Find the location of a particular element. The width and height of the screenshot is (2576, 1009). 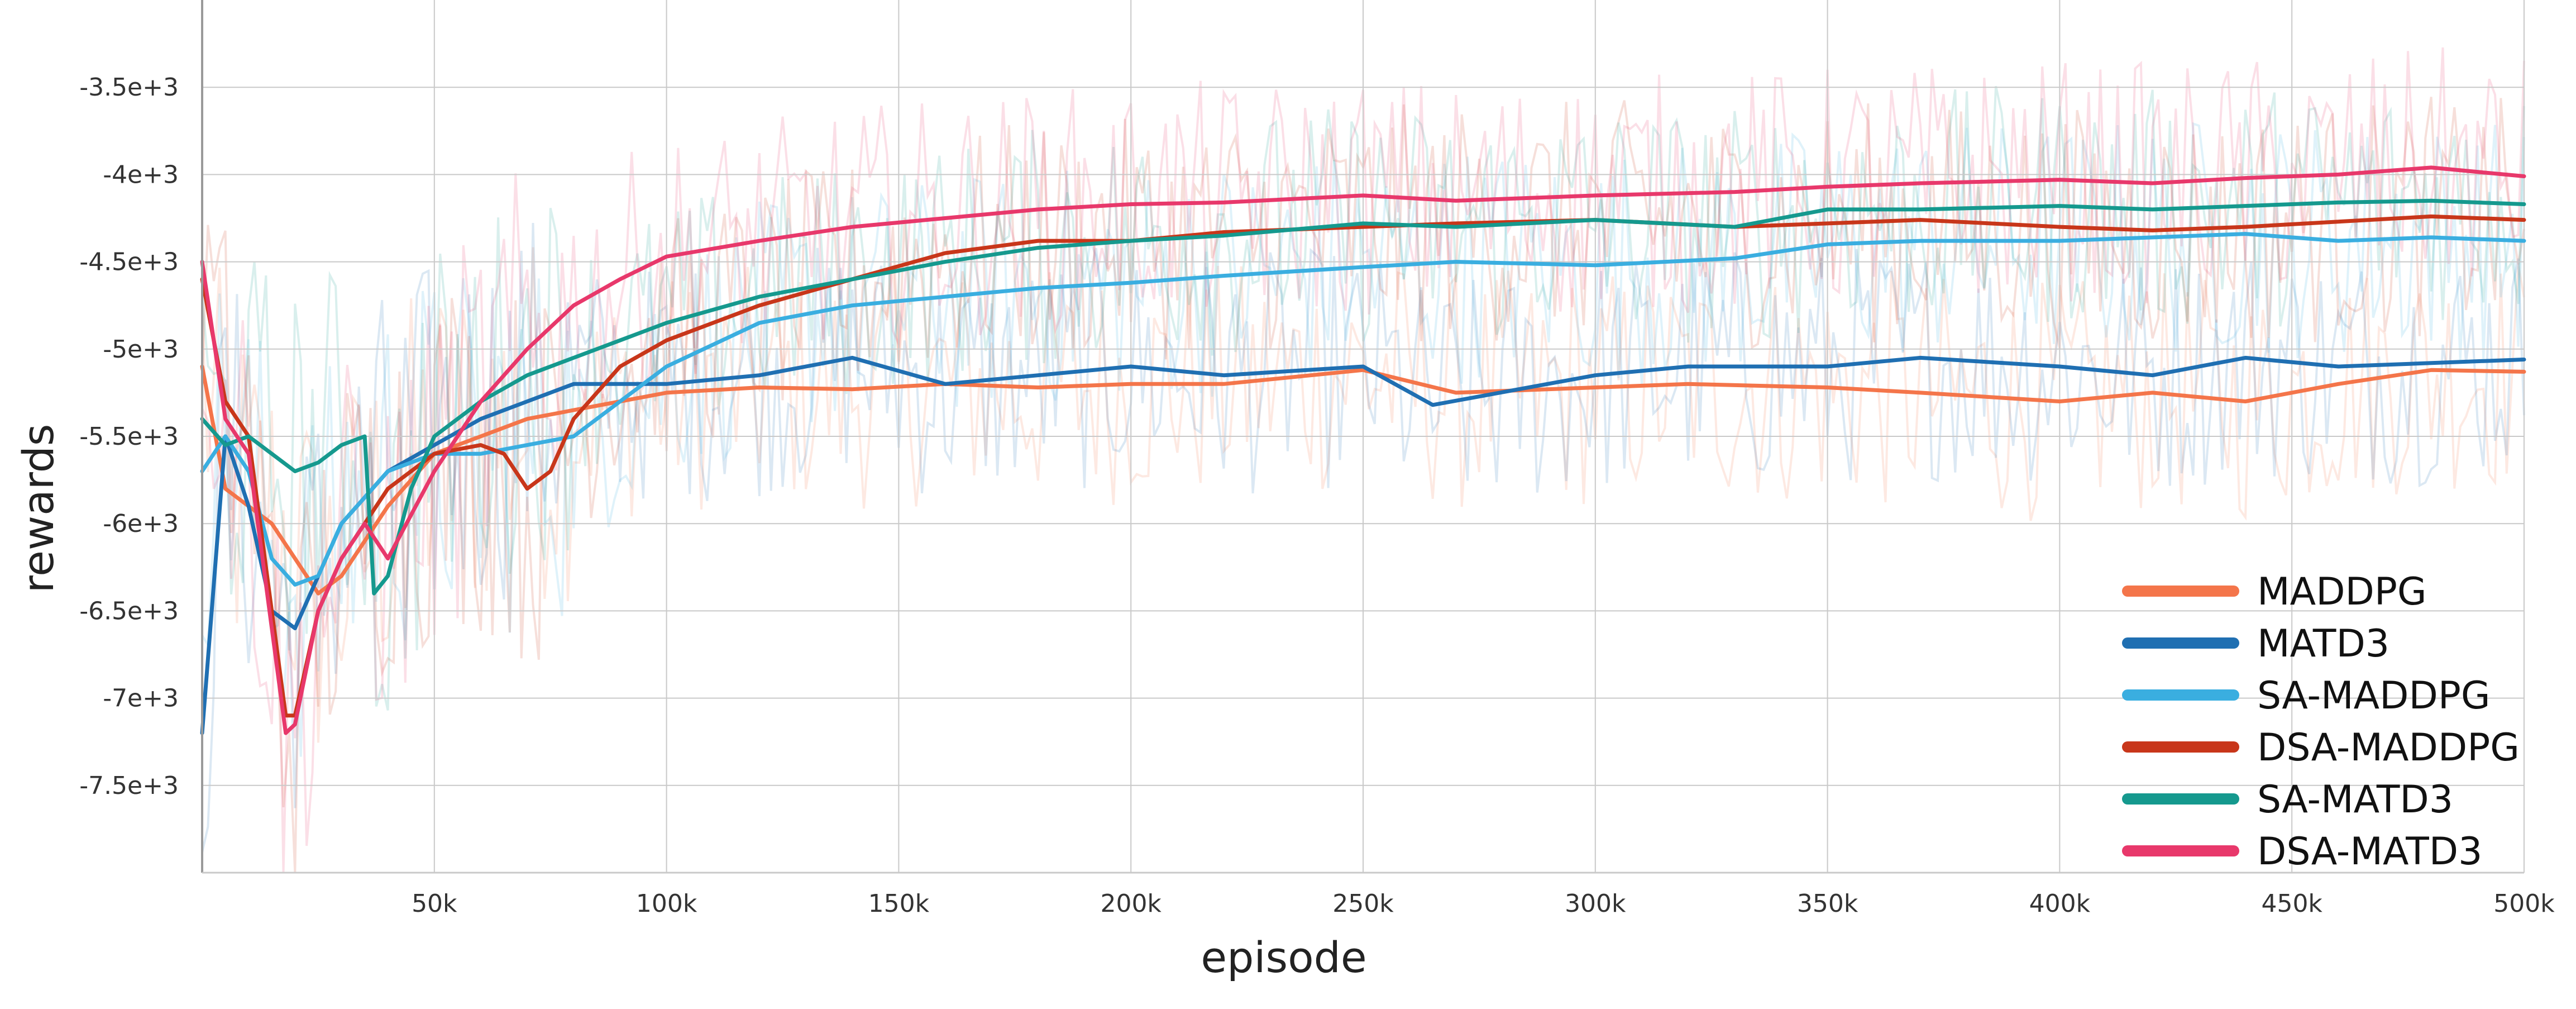

y-tick-label: -7e+3 is located at coordinates (141, 698).